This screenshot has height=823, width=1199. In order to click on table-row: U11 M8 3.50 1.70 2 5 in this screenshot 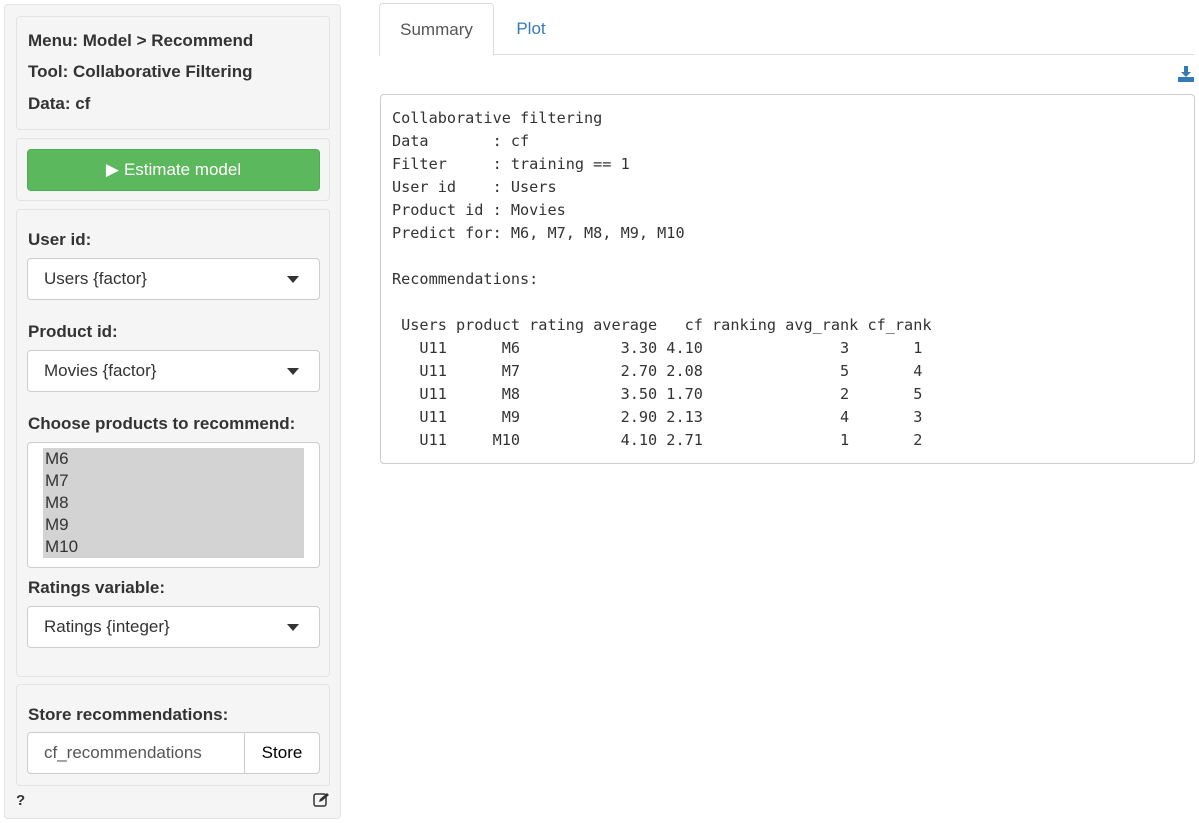, I will do `click(657, 394)`.